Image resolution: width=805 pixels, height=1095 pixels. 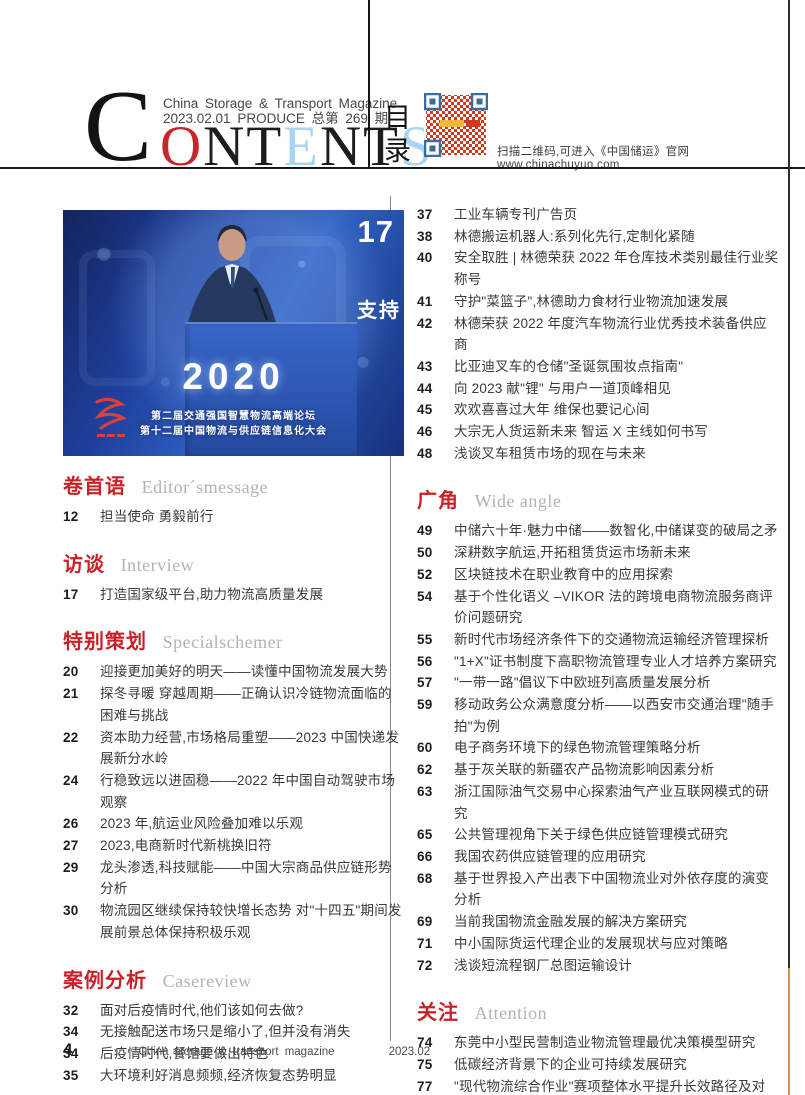 I want to click on column-divider, so click(x=390, y=618).